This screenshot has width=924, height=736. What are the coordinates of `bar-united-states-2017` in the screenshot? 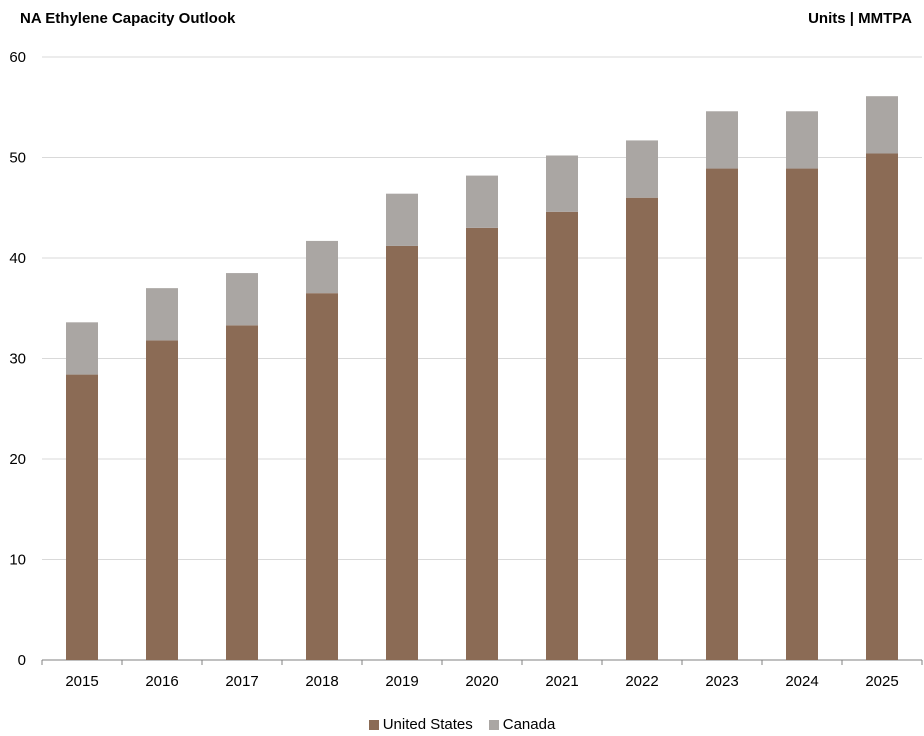 It's located at (242, 492).